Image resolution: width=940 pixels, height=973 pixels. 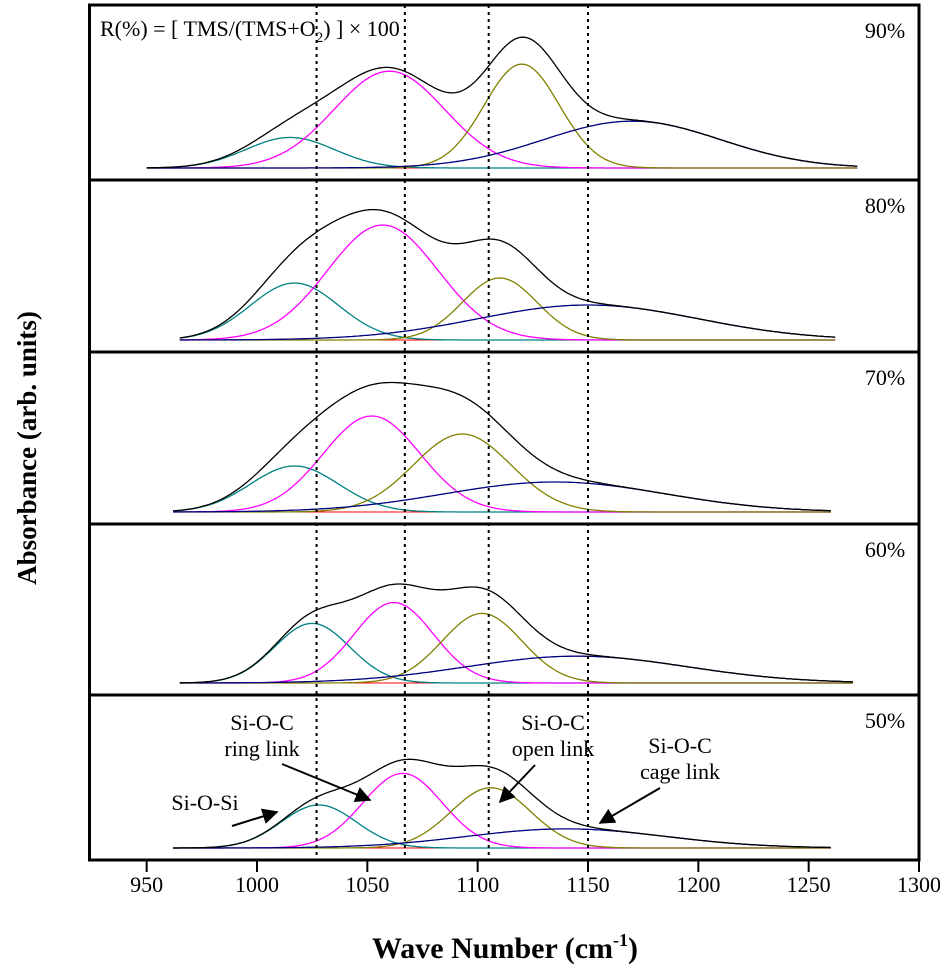 I want to click on panel-label: 70%, so click(x=885, y=377).